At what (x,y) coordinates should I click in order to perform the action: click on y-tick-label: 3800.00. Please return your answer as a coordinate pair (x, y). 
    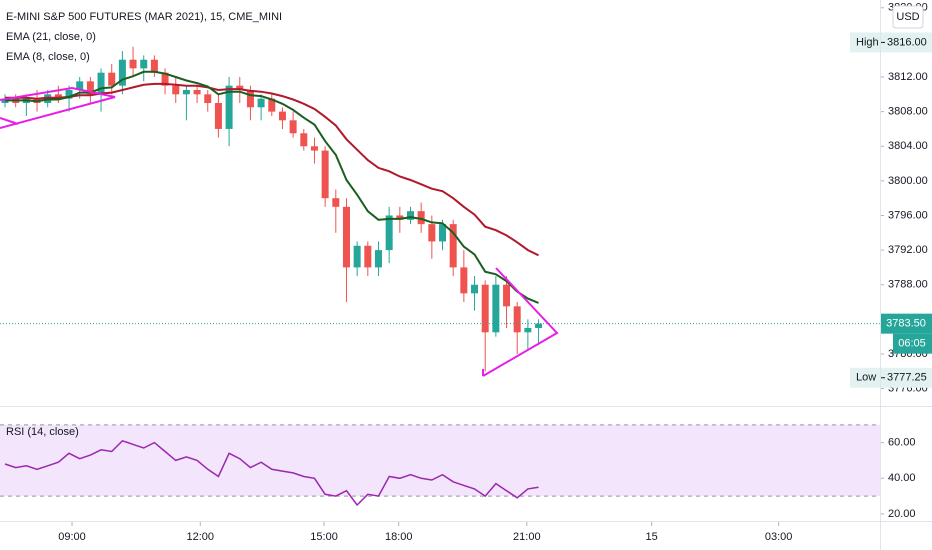
    Looking at the image, I should click on (908, 181).